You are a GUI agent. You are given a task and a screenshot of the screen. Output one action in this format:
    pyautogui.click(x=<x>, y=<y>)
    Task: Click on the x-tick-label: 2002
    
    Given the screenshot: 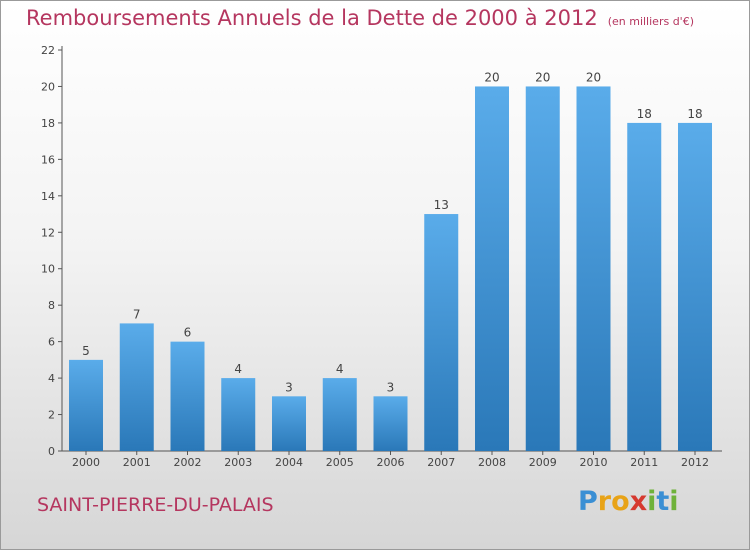 What is the action you would take?
    pyautogui.click(x=188, y=462)
    